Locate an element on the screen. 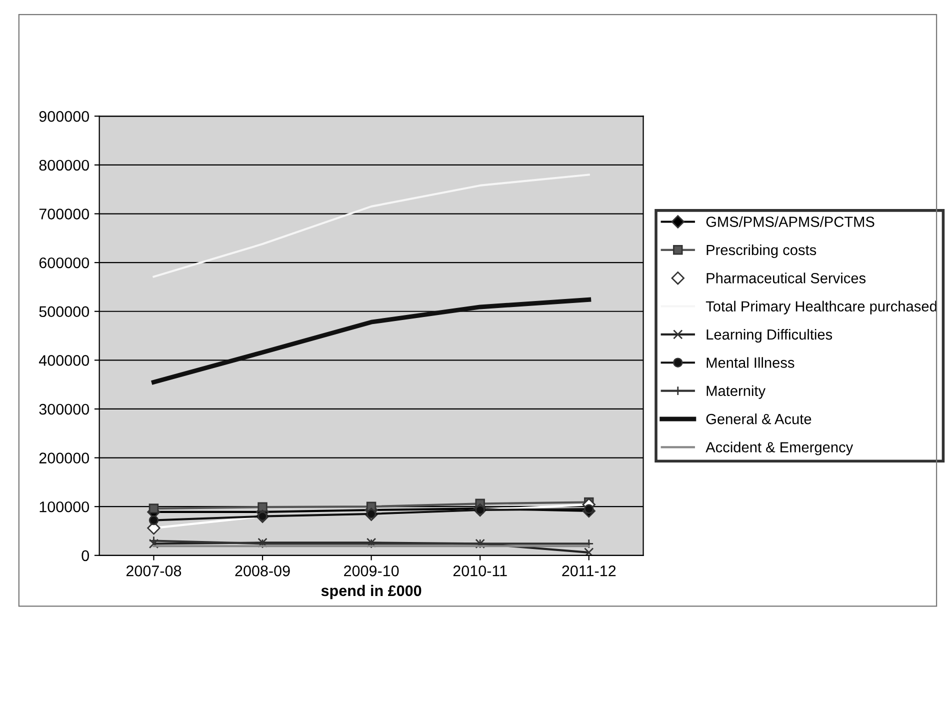 Image resolution: width=946 pixels, height=726 pixels. x-tick-label: 2010-11 is located at coordinates (480, 571).